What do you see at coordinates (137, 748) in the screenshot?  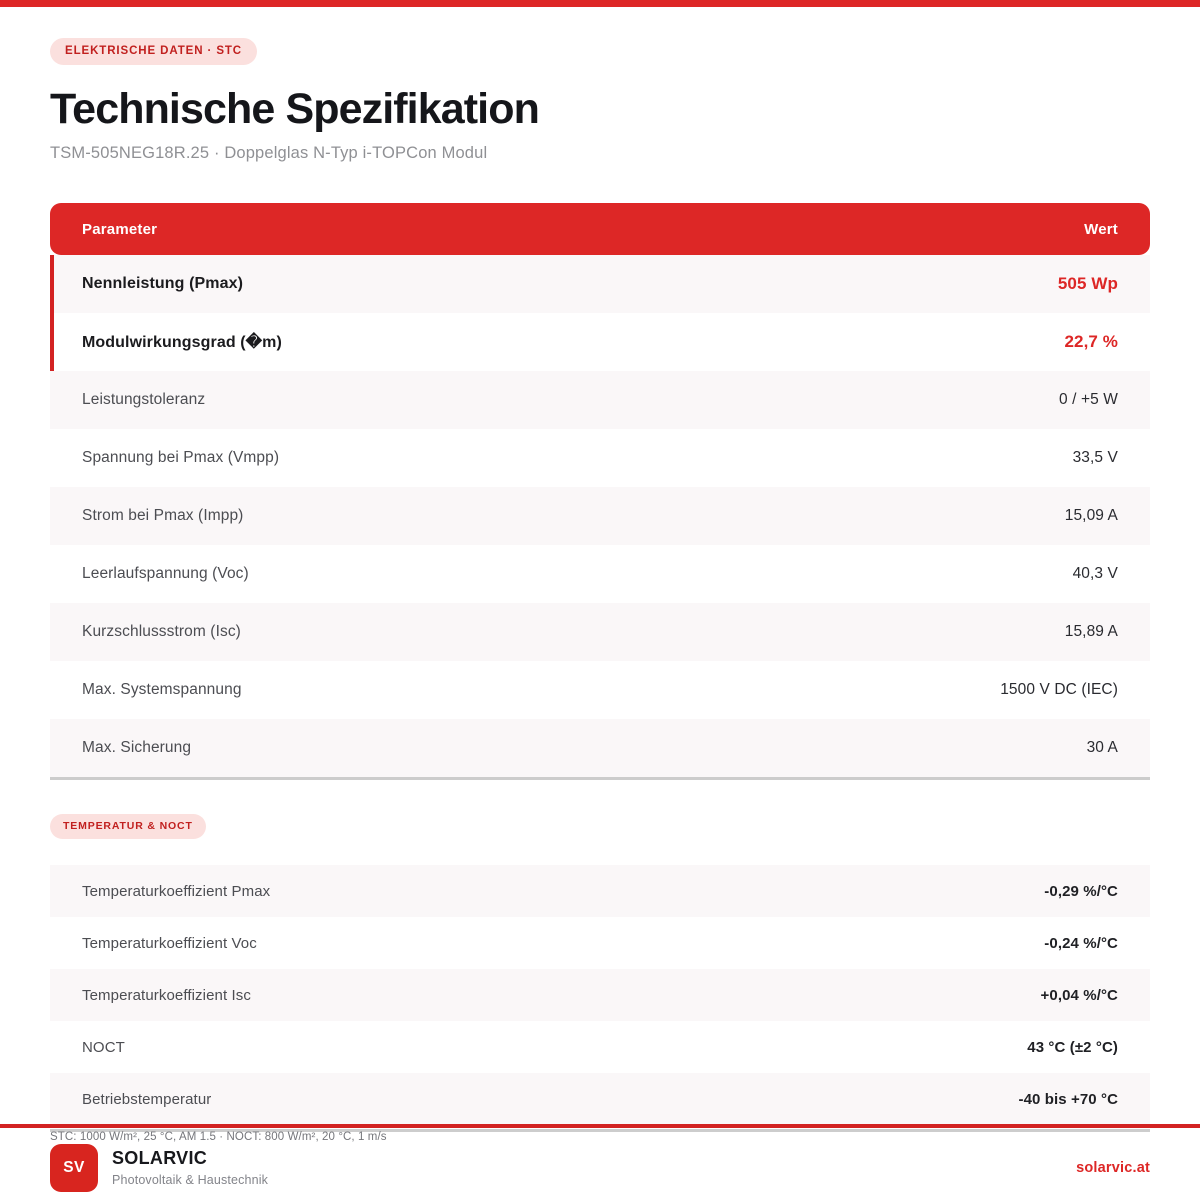 I see `row-parameter-label: Max. Sicherung` at bounding box center [137, 748].